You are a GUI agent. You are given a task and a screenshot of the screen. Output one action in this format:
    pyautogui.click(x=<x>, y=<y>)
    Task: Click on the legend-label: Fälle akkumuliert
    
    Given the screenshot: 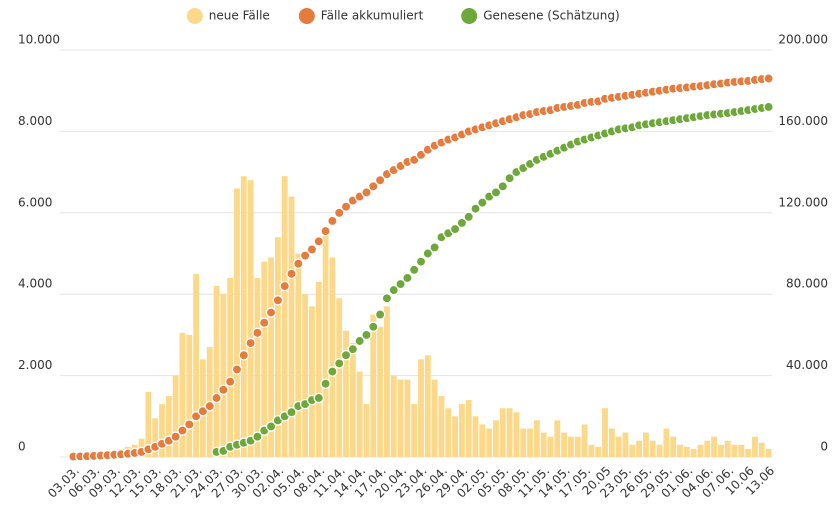 What is the action you would take?
    pyautogui.click(x=372, y=16)
    